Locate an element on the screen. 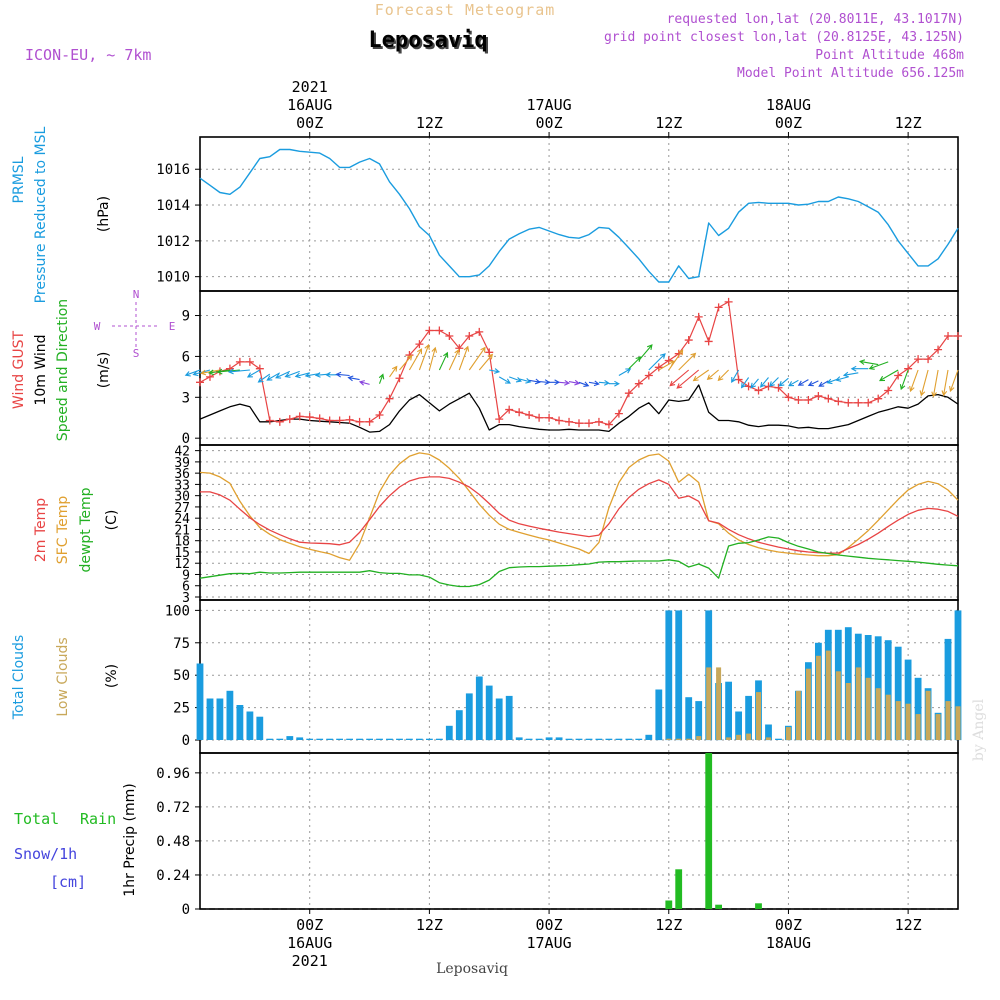  y-tick-label: 1016 is located at coordinates (173, 170).